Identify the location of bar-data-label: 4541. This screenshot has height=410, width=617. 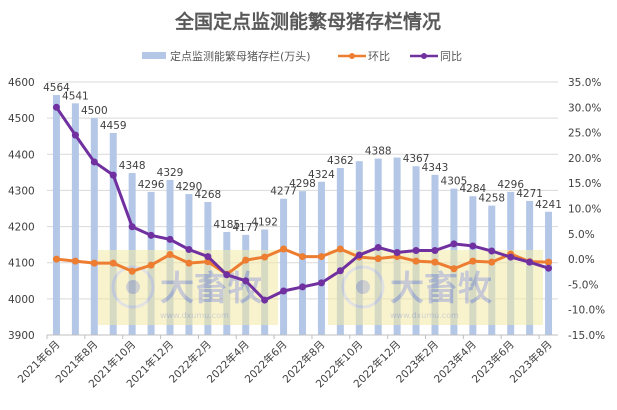
(75, 96).